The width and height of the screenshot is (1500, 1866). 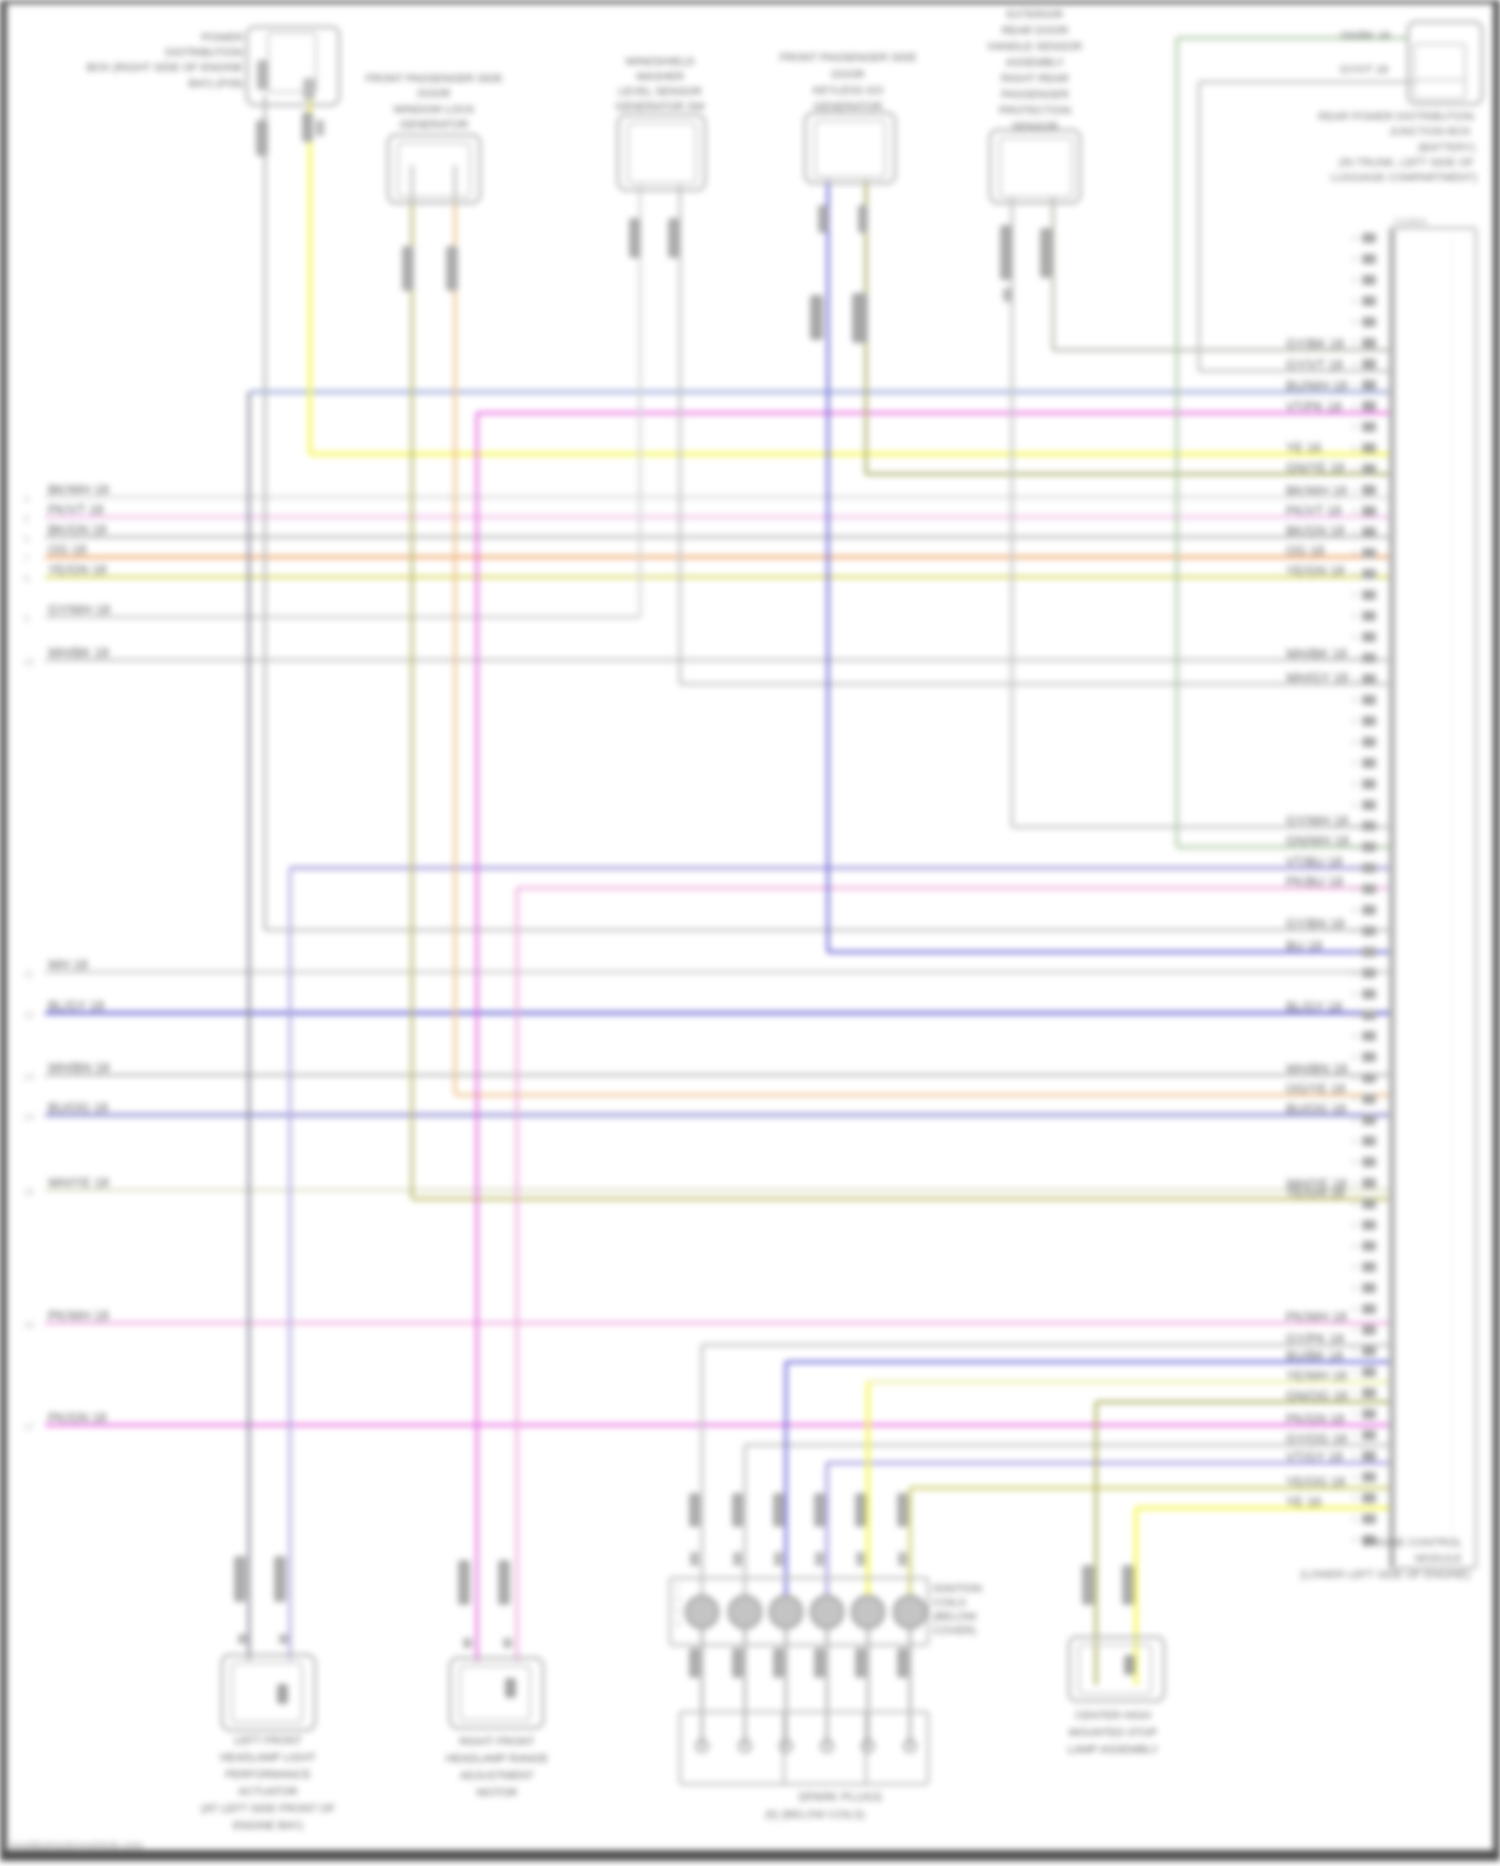 What do you see at coordinates (204, 53) in the screenshot?
I see `svg-text: DISTRIBUTION` at bounding box center [204, 53].